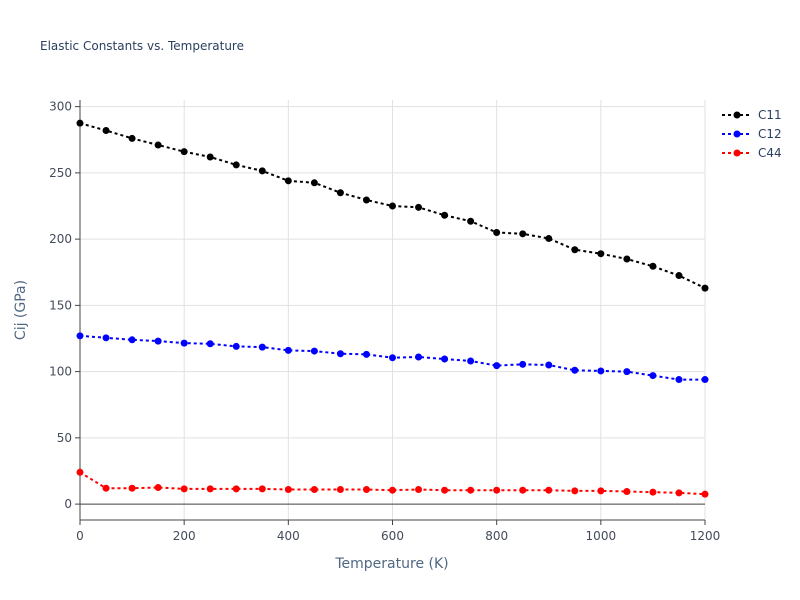  I want to click on y-tick-label-3: 150, so click(60, 305).